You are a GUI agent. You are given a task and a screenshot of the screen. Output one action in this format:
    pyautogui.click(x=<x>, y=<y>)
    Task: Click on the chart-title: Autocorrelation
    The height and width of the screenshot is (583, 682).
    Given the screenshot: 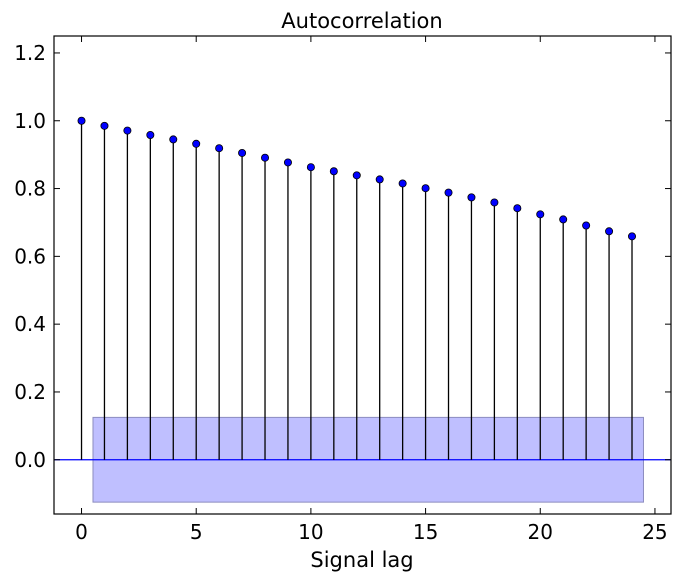 What is the action you would take?
    pyautogui.click(x=361, y=21)
    